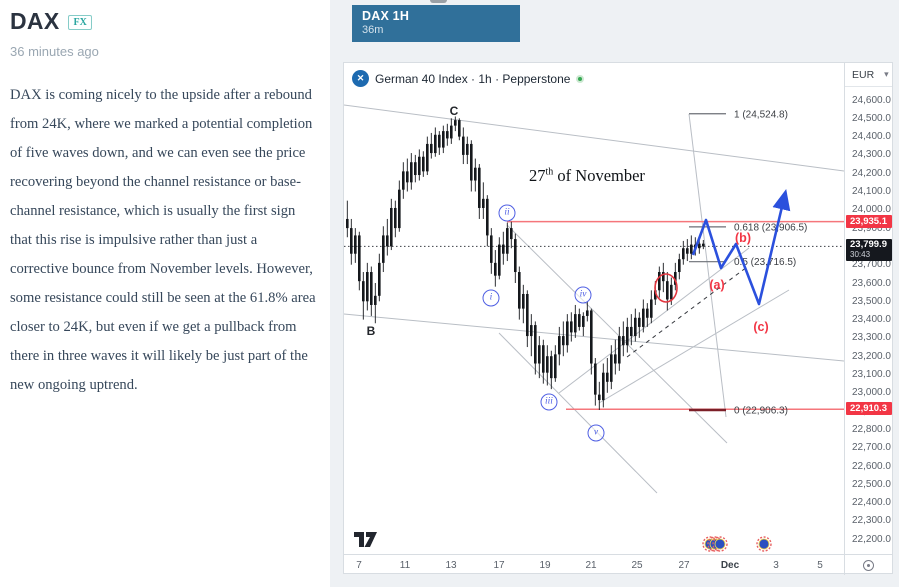 This screenshot has height=587, width=899. Describe the element at coordinates (687, 312) in the screenshot. I see `projection-dashed-line` at that location.